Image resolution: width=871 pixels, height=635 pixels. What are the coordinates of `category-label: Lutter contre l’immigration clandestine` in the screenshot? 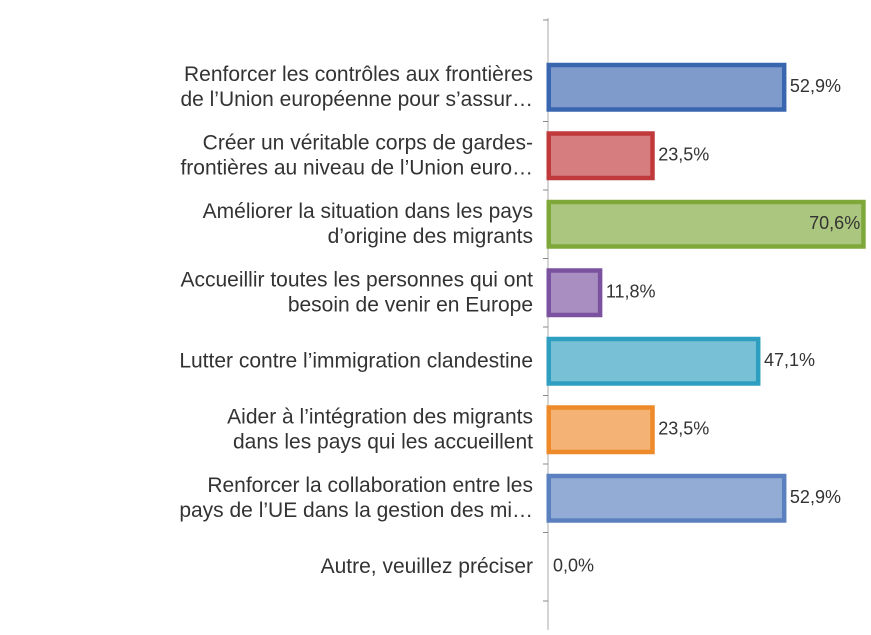 It's located at (356, 360).